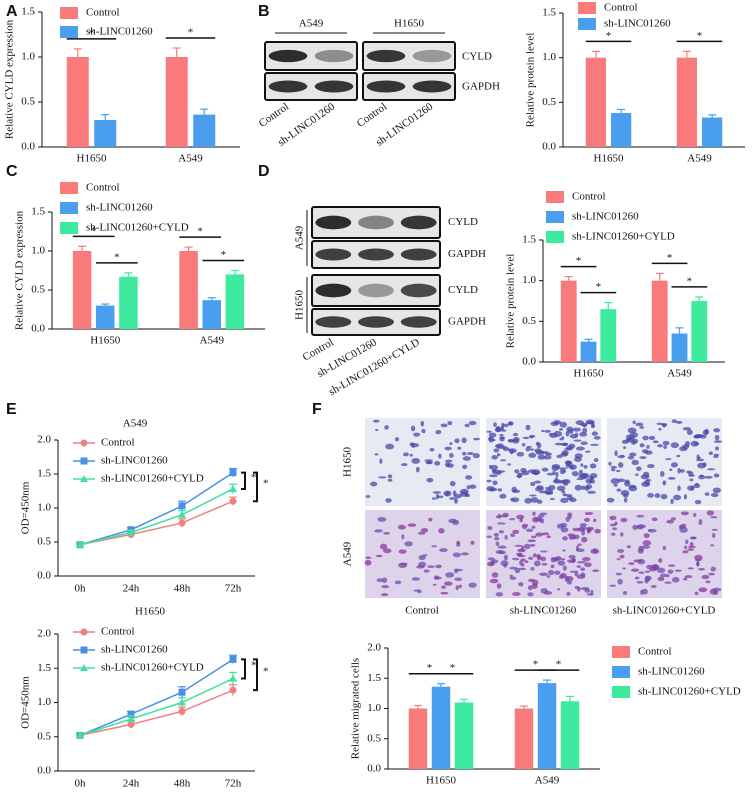  I want to click on x-tick-label: A549, so click(699, 159).